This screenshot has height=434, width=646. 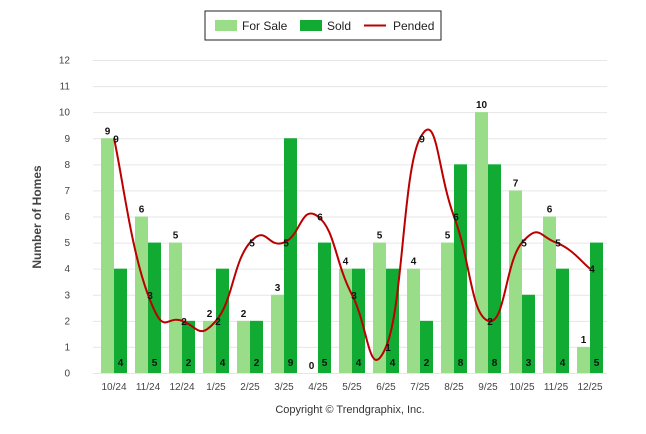 What do you see at coordinates (65, 61) in the screenshot?
I see `y-tick-label: 12` at bounding box center [65, 61].